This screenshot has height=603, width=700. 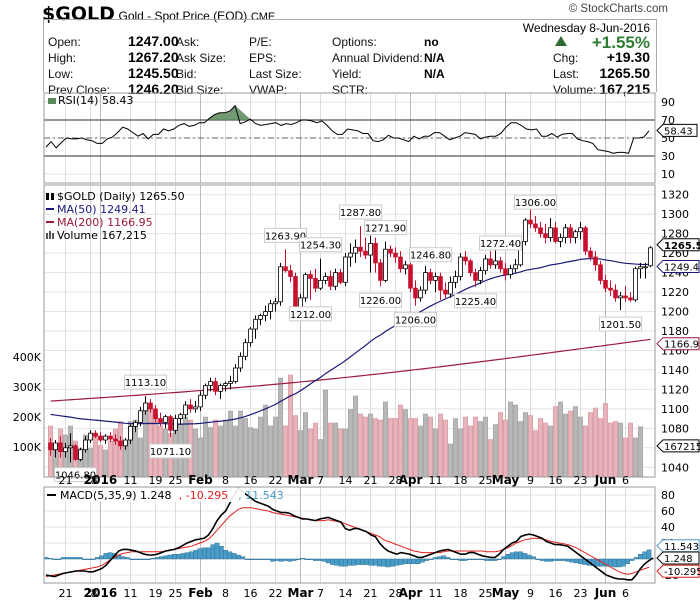 What do you see at coordinates (681, 547) in the screenshot?
I see `macd-last-value-histogram: 11.543` at bounding box center [681, 547].